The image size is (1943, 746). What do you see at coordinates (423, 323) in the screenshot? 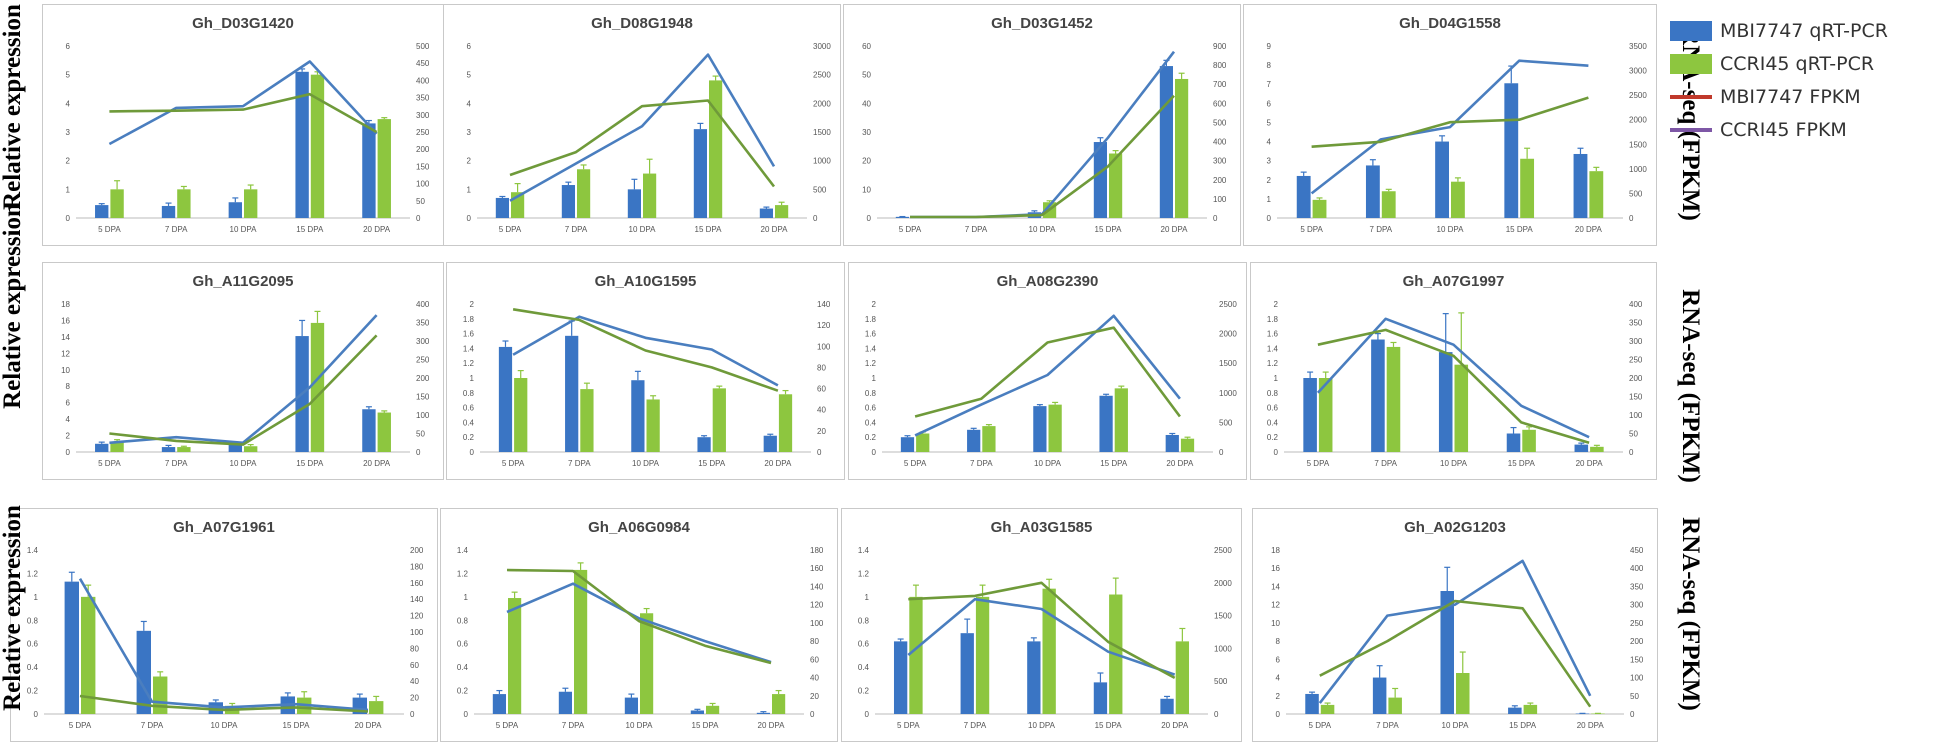
I see `y-right-tick-label: 350` at bounding box center [423, 323].